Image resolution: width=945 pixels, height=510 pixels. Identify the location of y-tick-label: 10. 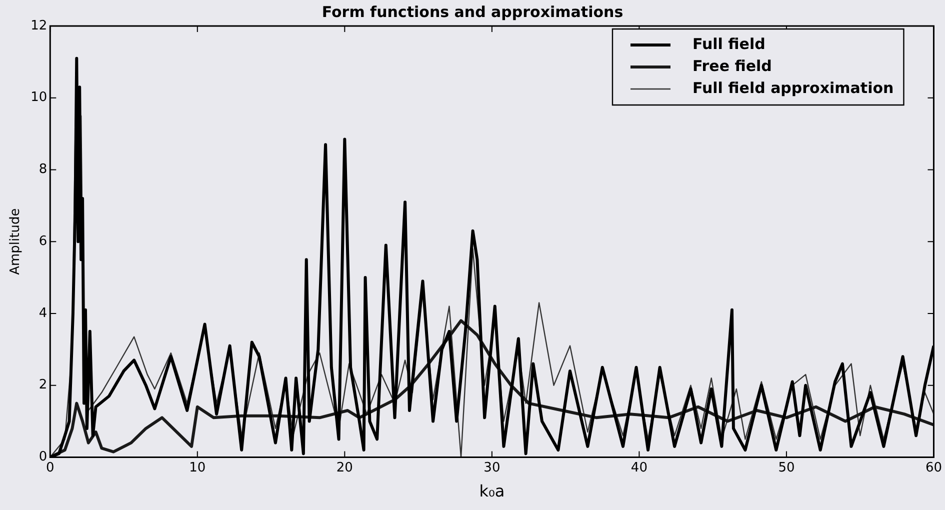
(39, 98).